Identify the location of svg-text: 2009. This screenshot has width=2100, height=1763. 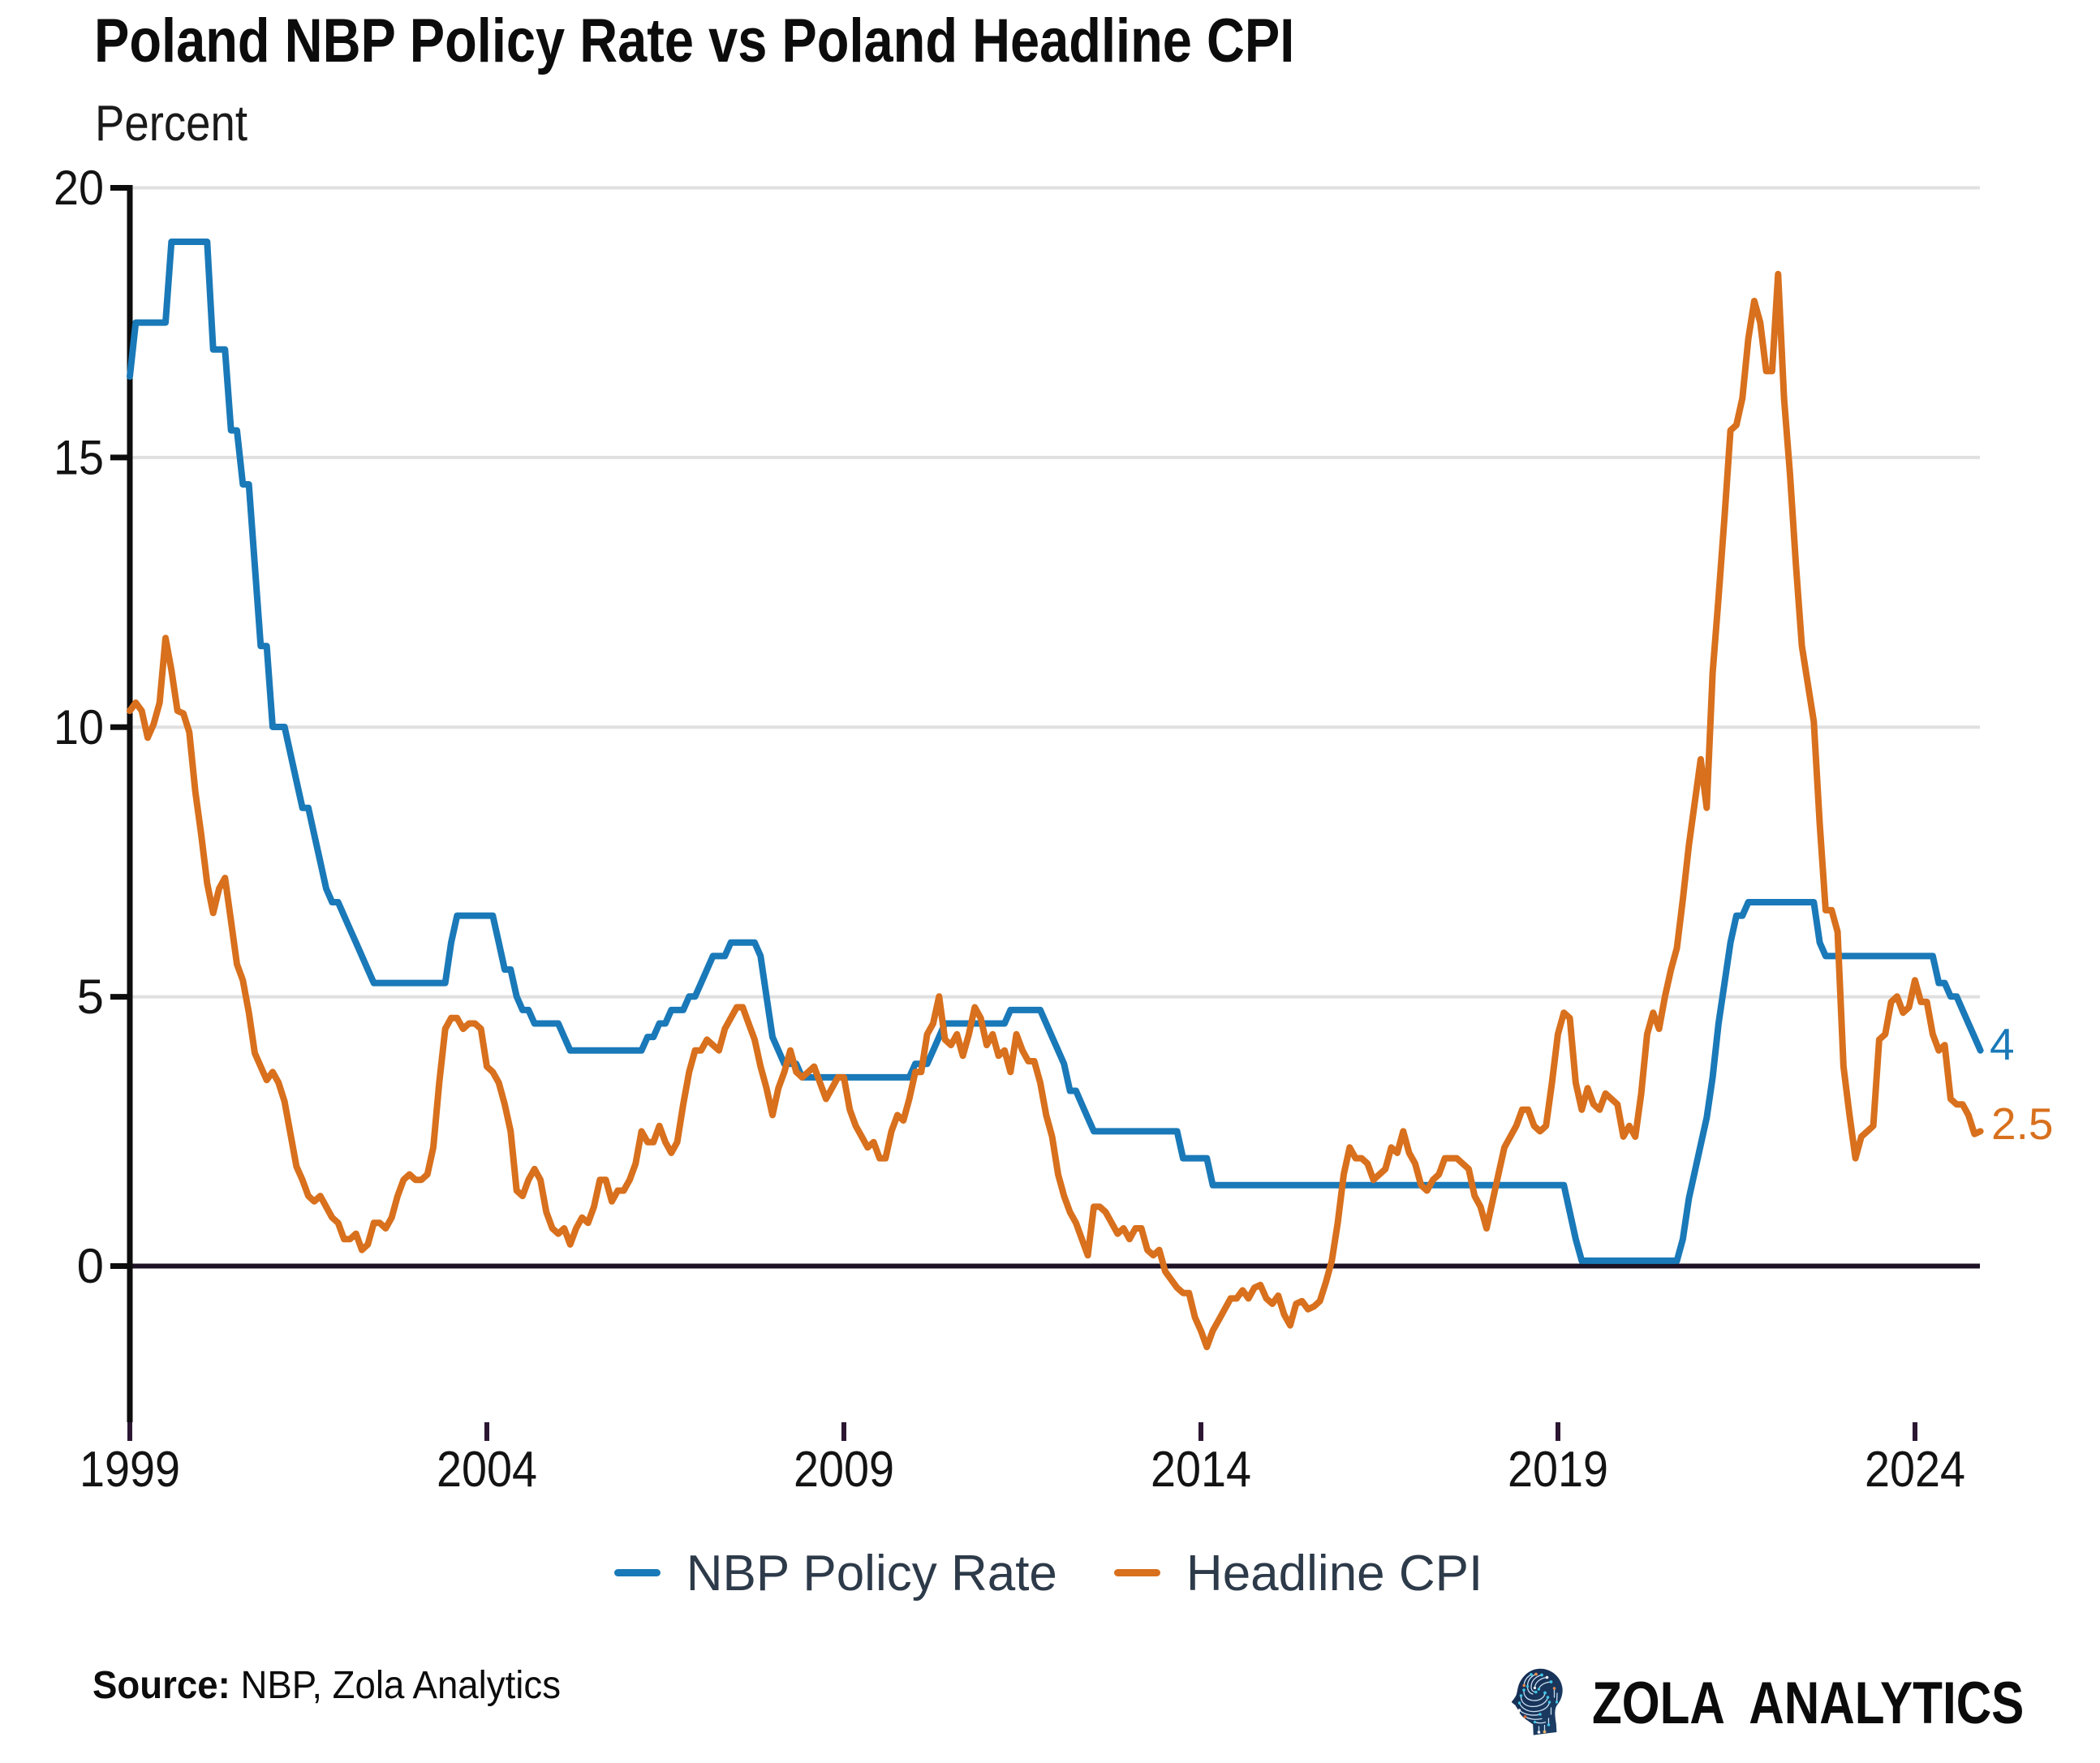
(844, 1470).